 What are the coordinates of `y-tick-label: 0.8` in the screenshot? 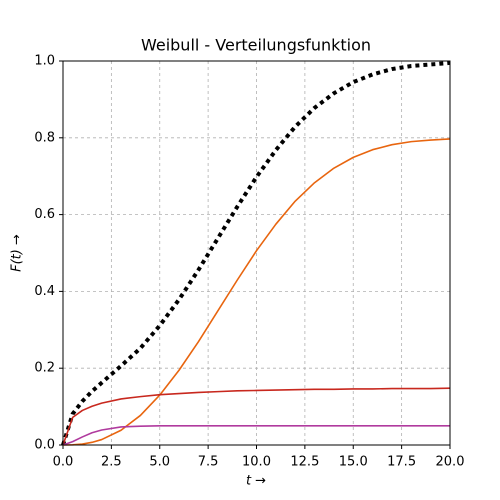 It's located at (44, 137).